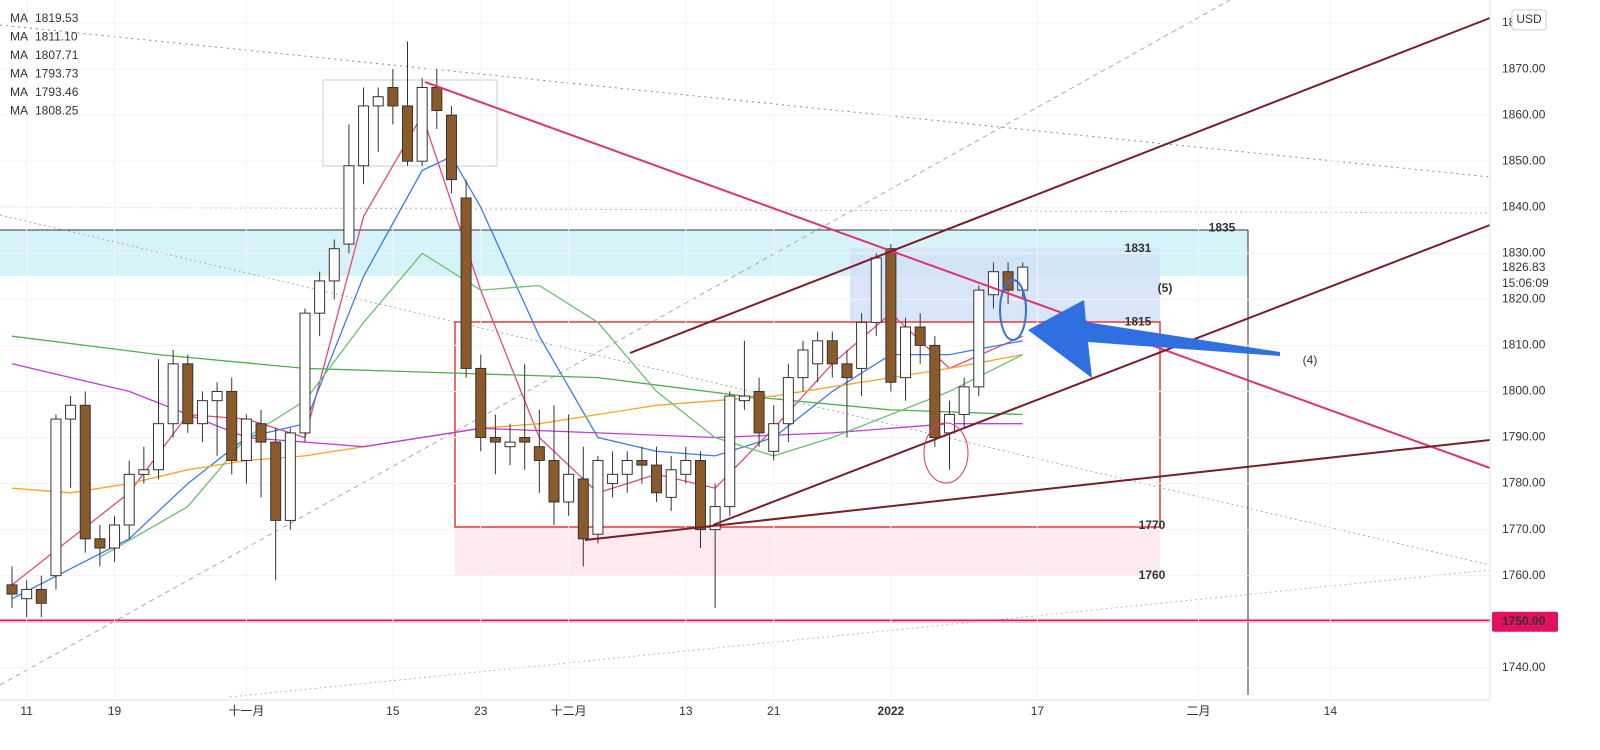 The width and height of the screenshot is (1600, 750). Describe the element at coordinates (26, 711) in the screenshot. I see `x-tick-label: 11` at that location.